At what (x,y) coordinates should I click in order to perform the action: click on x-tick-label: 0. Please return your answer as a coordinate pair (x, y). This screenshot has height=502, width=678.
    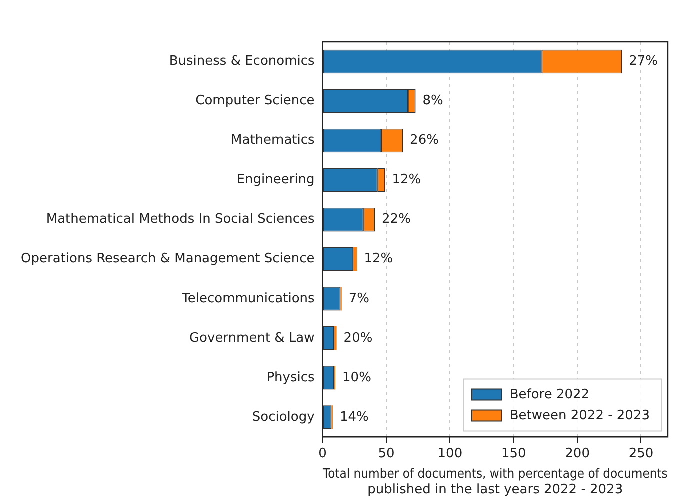
    Looking at the image, I should click on (322, 454).